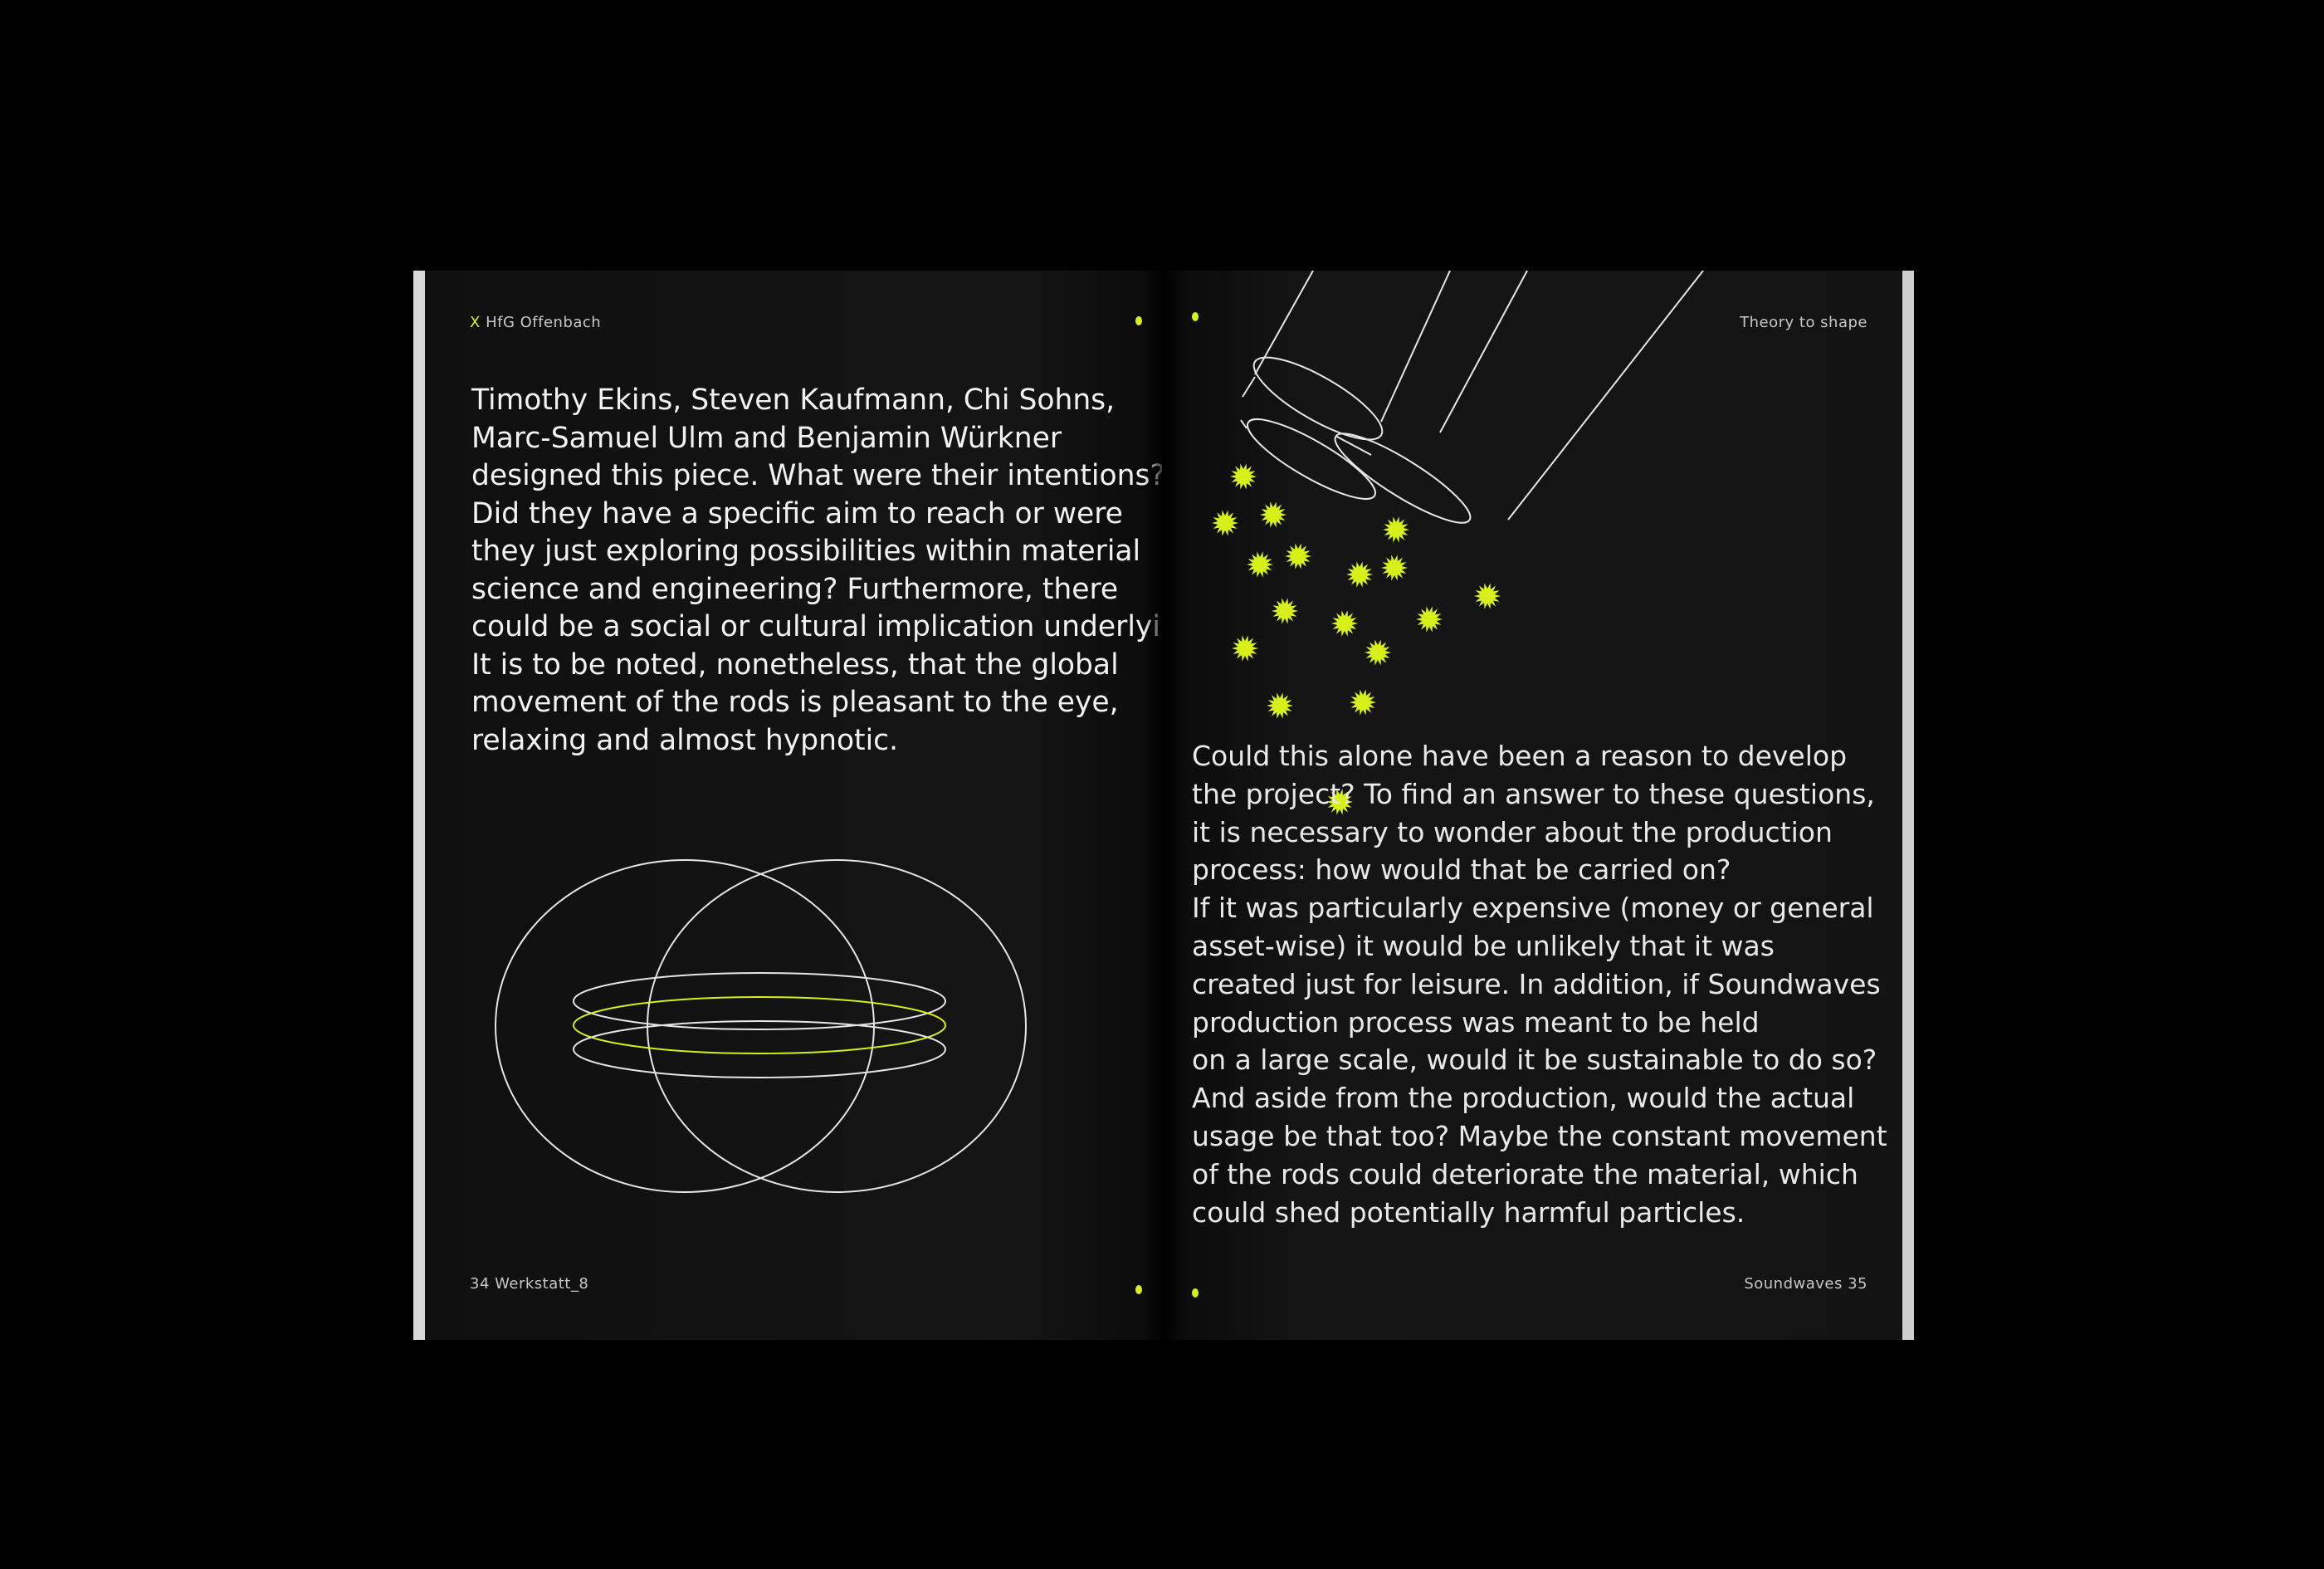 This screenshot has height=1569, width=2324. I want to click on particles-icon, so click(1356, 639).